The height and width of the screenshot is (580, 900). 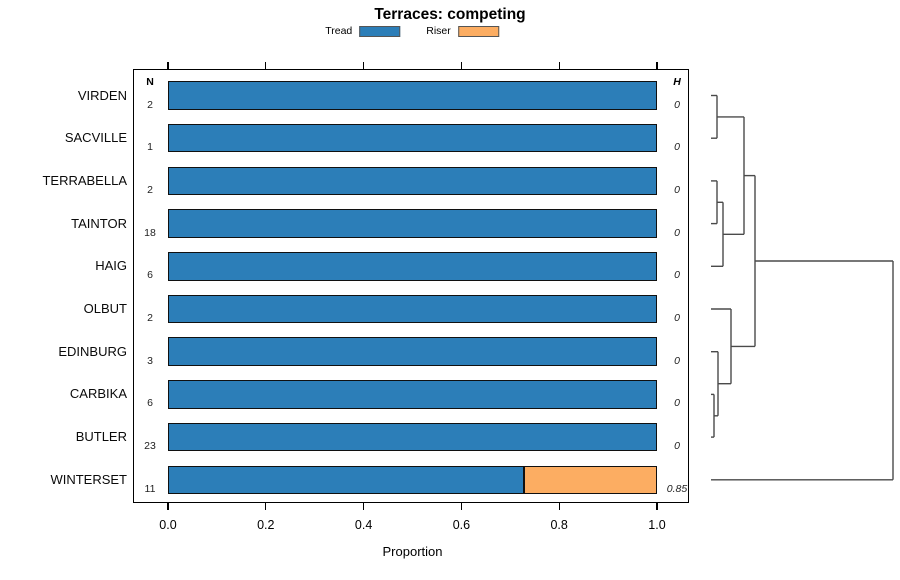 What do you see at coordinates (657, 525) in the screenshot?
I see `x-tick-label: 1.0` at bounding box center [657, 525].